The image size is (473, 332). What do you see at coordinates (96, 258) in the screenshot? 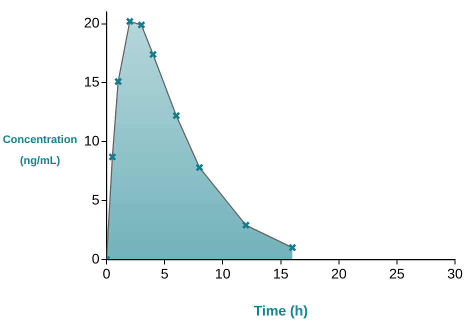
I see `y-tick-label: 0` at bounding box center [96, 258].